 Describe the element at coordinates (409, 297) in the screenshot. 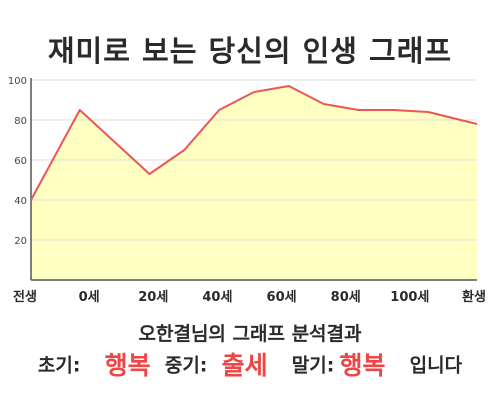

I see `x-tick-label-6: 100세` at that location.